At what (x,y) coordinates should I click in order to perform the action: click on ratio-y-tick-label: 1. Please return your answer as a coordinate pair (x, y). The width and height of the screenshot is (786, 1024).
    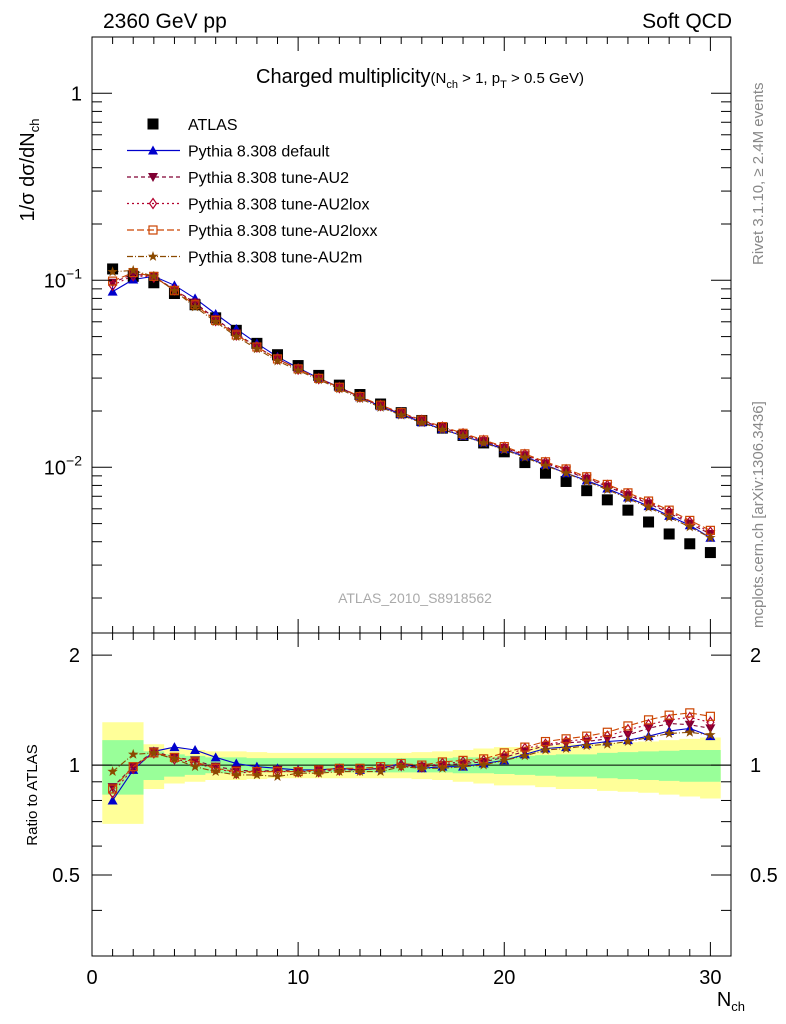
    Looking at the image, I should click on (74, 766).